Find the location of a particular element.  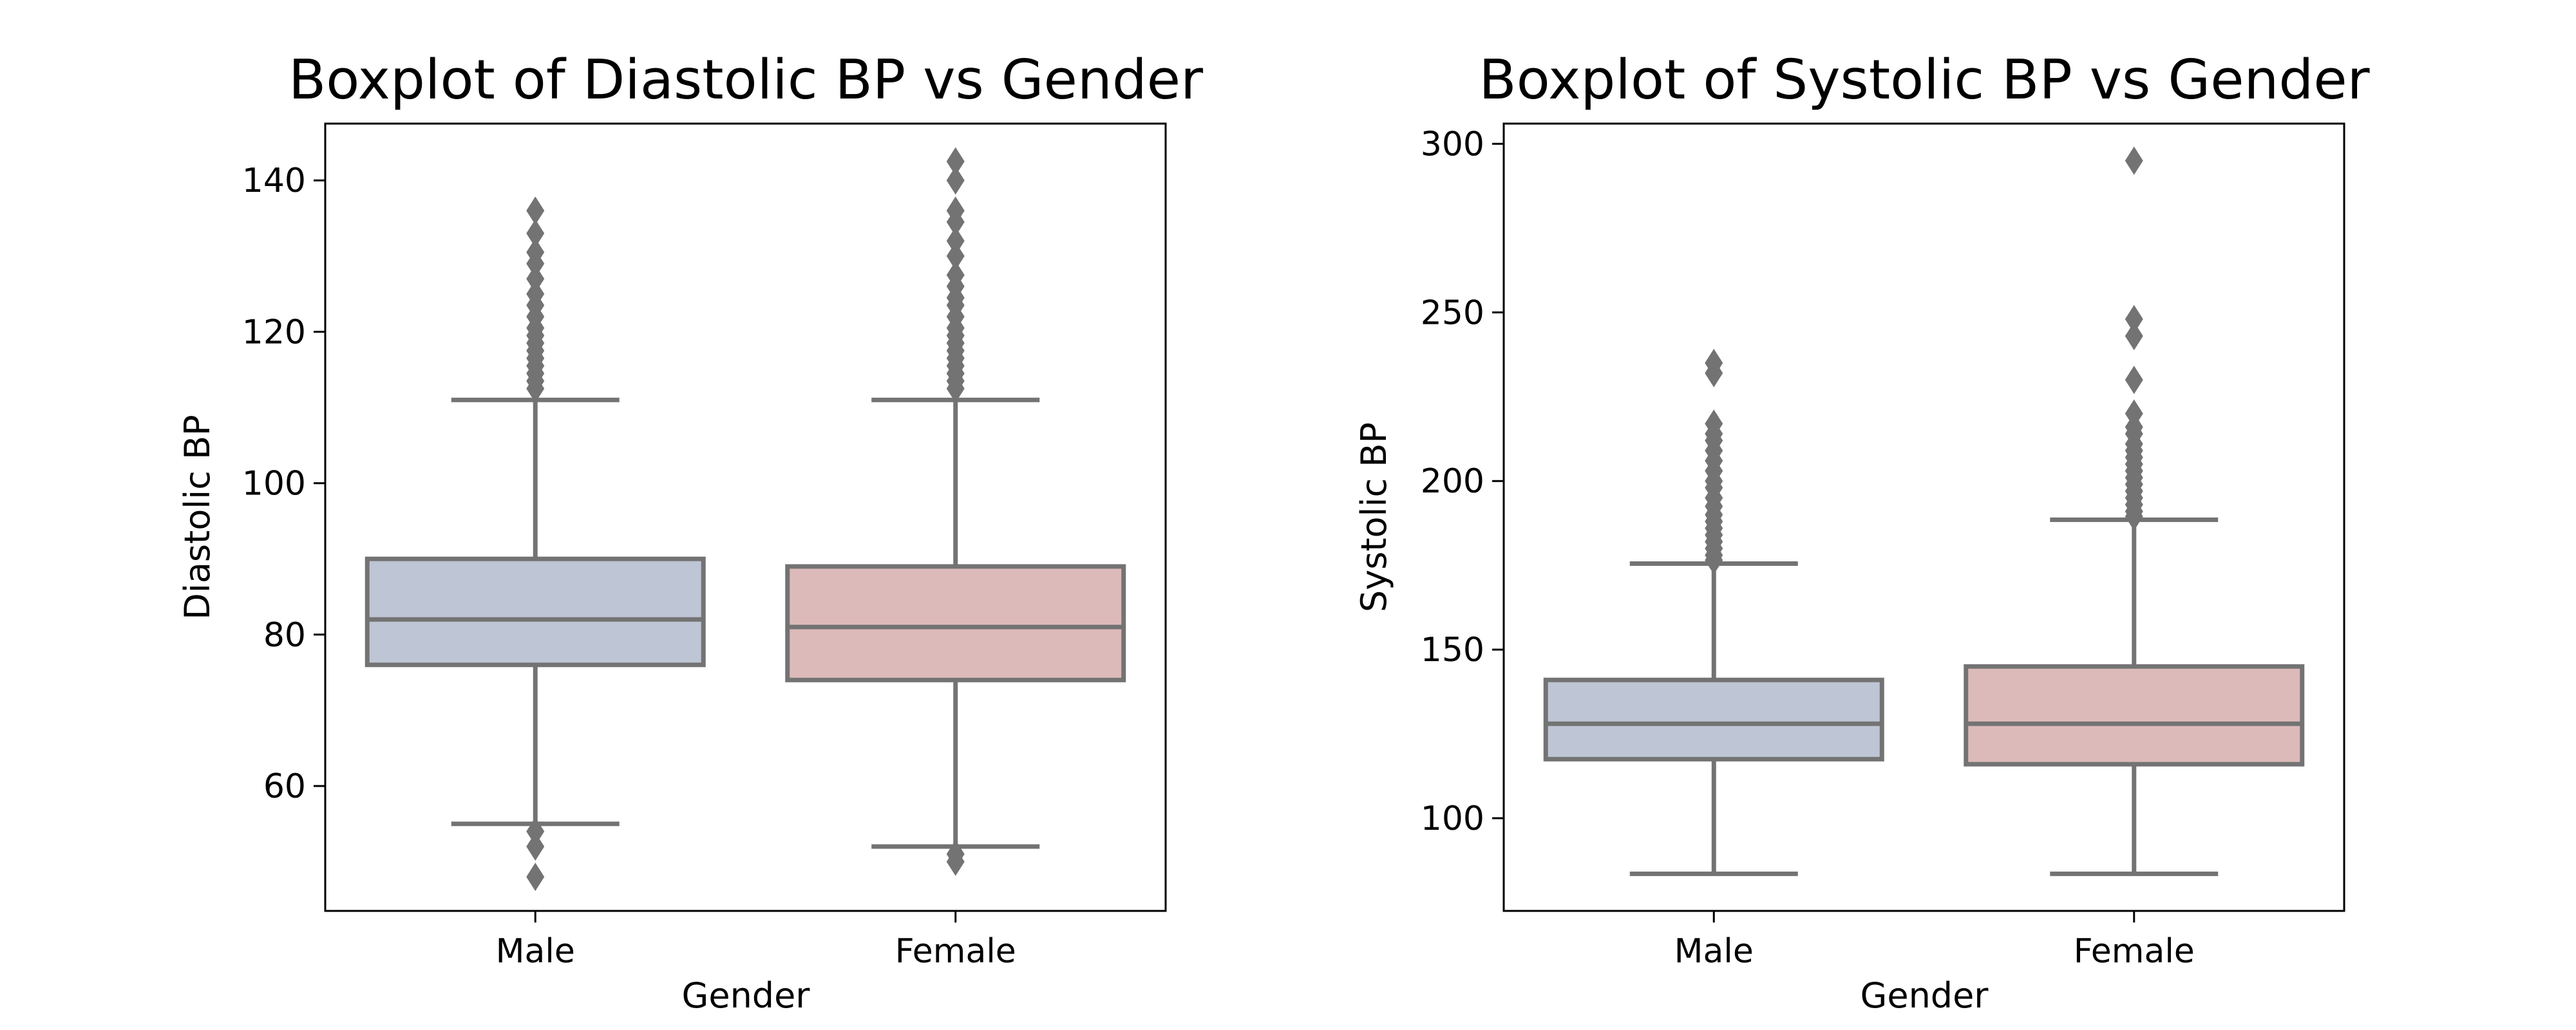

y-tick-label: 80 is located at coordinates (285, 635).